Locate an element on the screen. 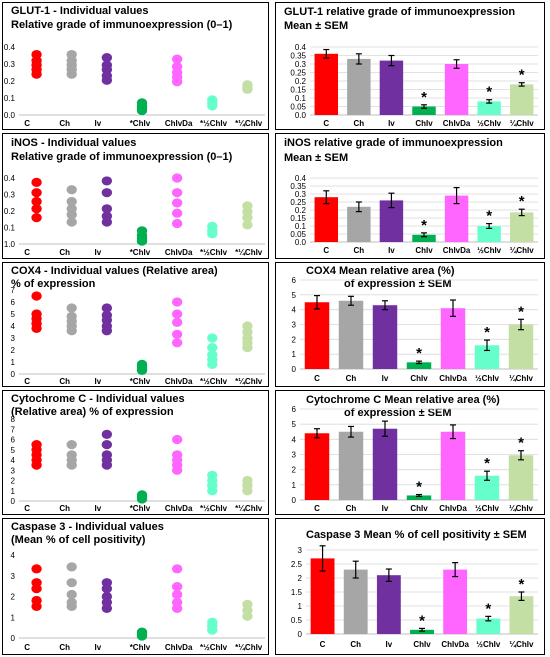  x-category-label: ½ChIv is located at coordinates (487, 378).